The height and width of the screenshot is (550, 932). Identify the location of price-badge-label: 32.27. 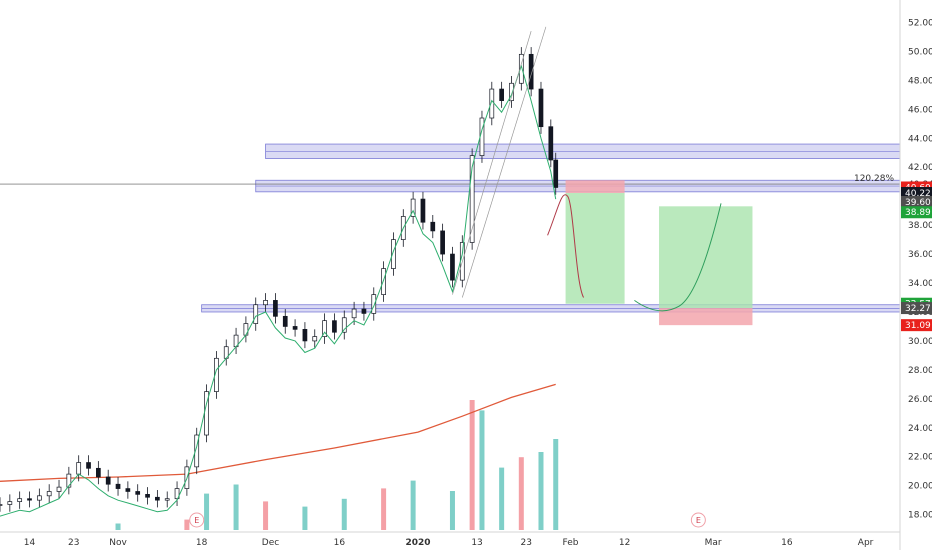
(918, 309).